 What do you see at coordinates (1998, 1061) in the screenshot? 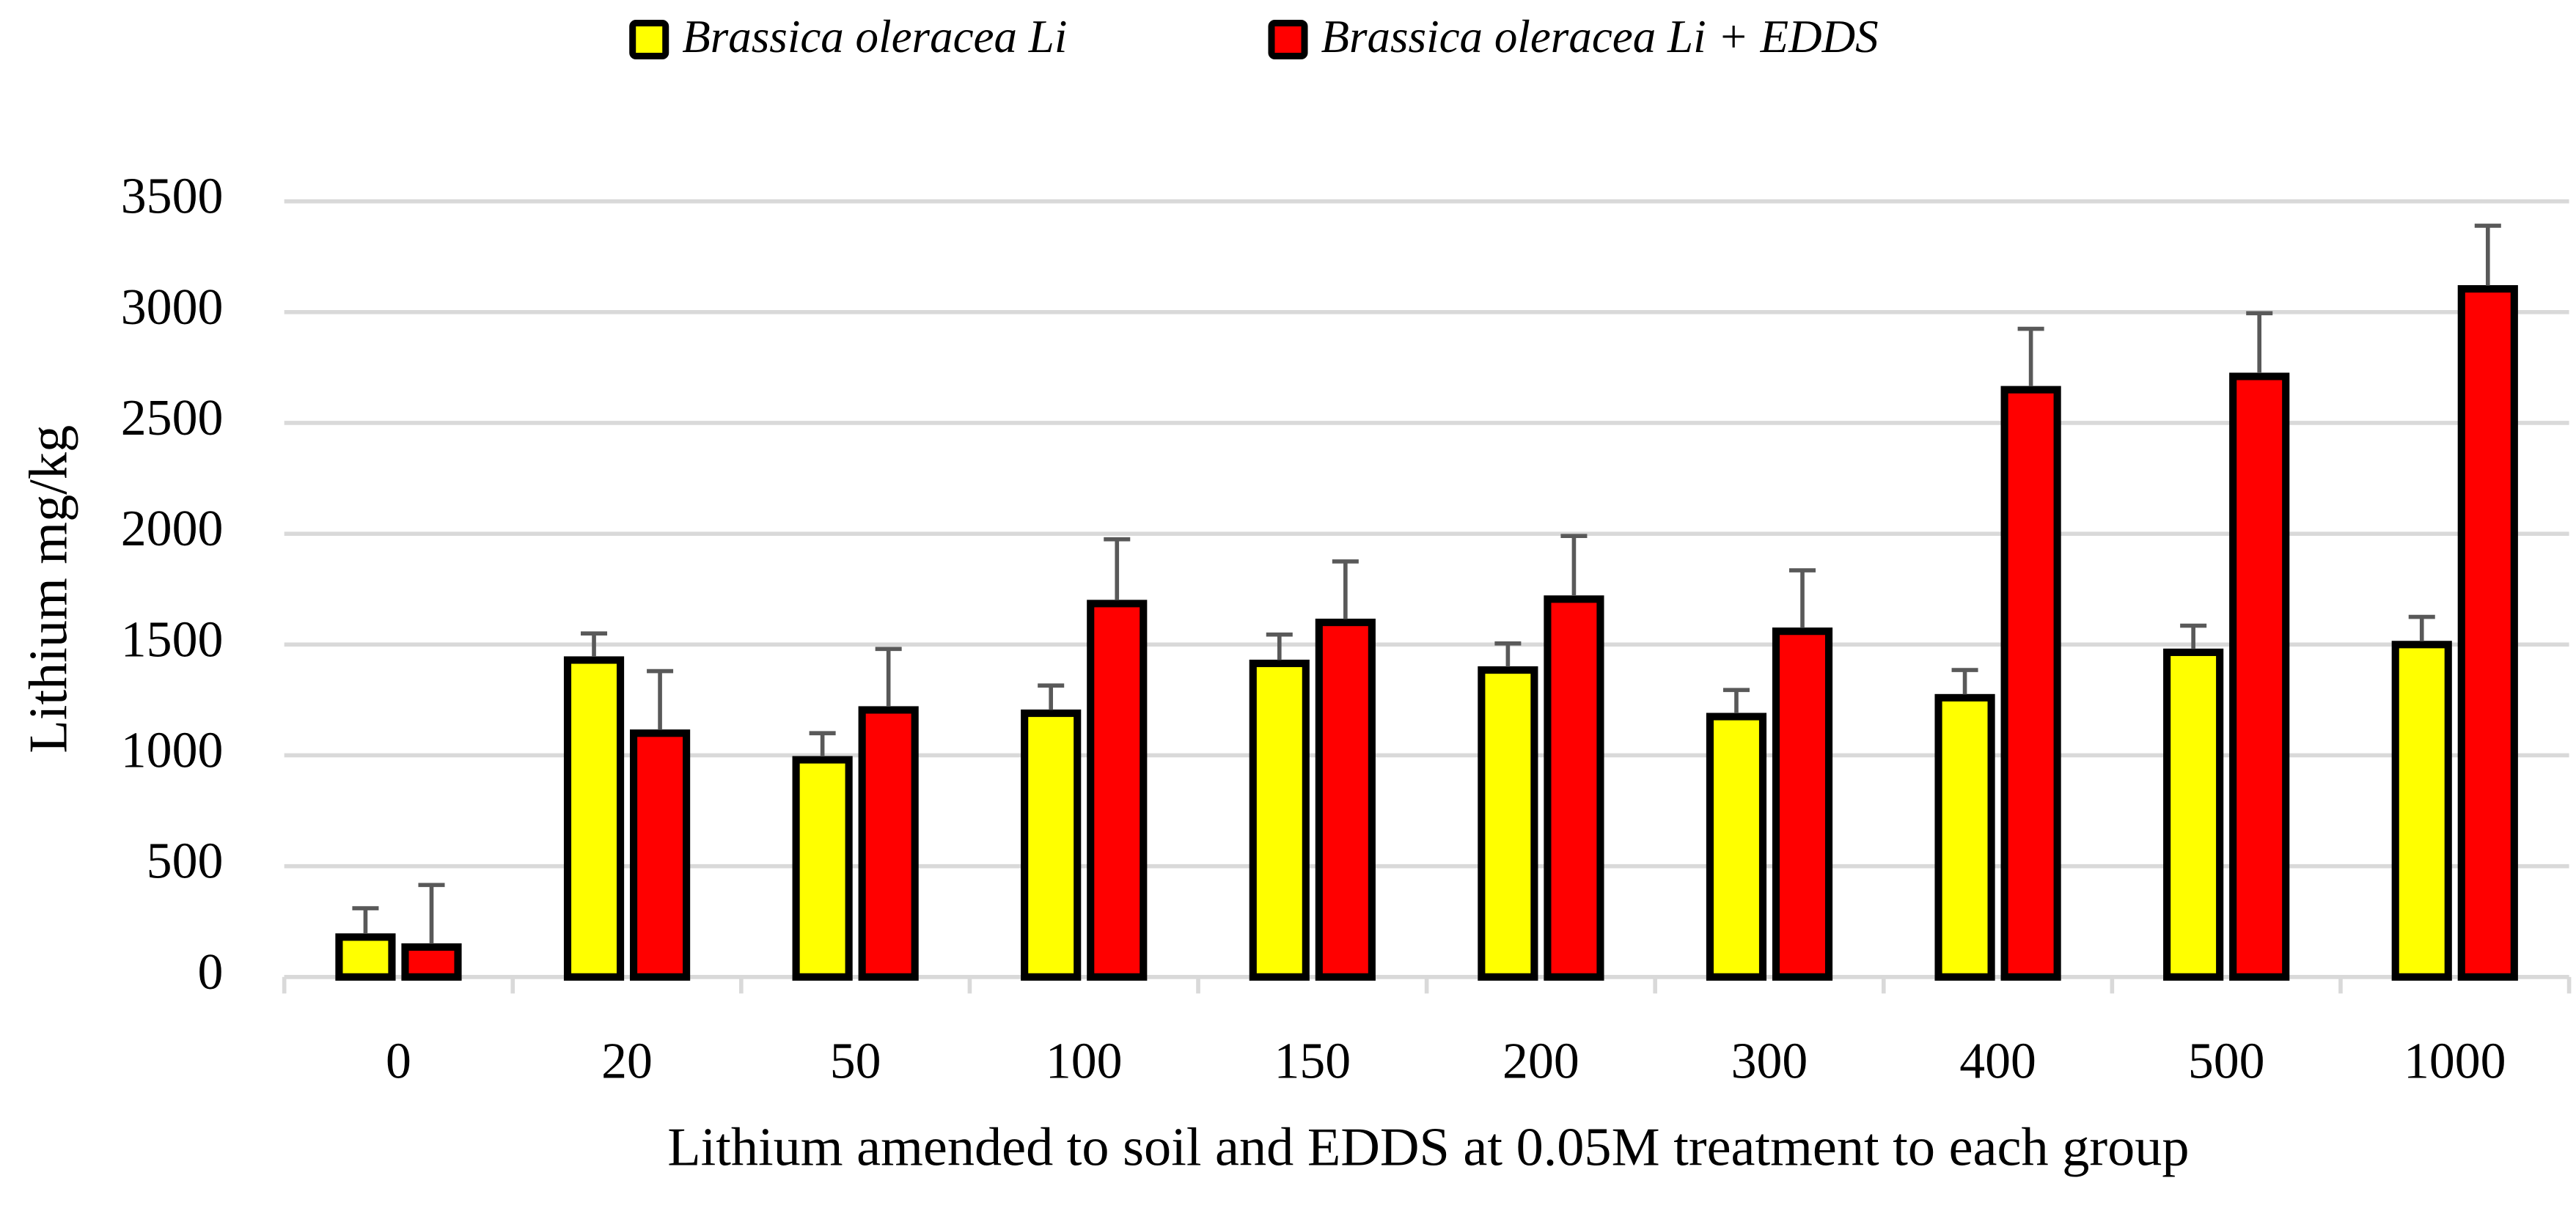
I see `x-tick-label: 400` at bounding box center [1998, 1061].